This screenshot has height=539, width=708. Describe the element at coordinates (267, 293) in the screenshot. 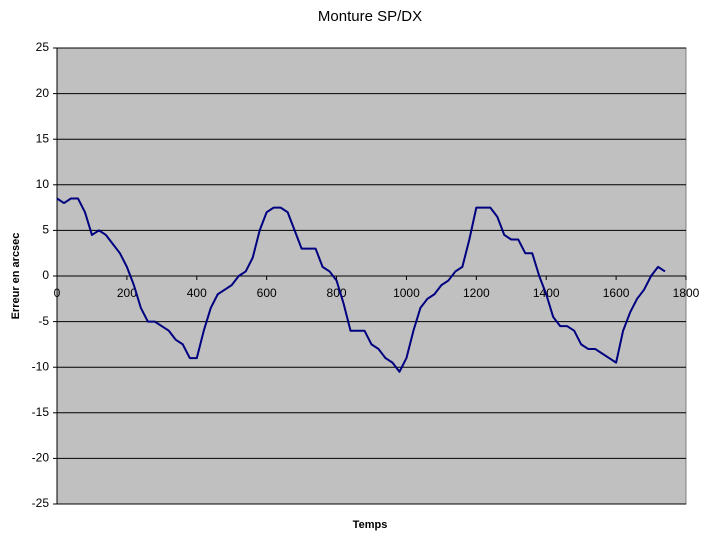

I see `x-tick-label: 600` at that location.